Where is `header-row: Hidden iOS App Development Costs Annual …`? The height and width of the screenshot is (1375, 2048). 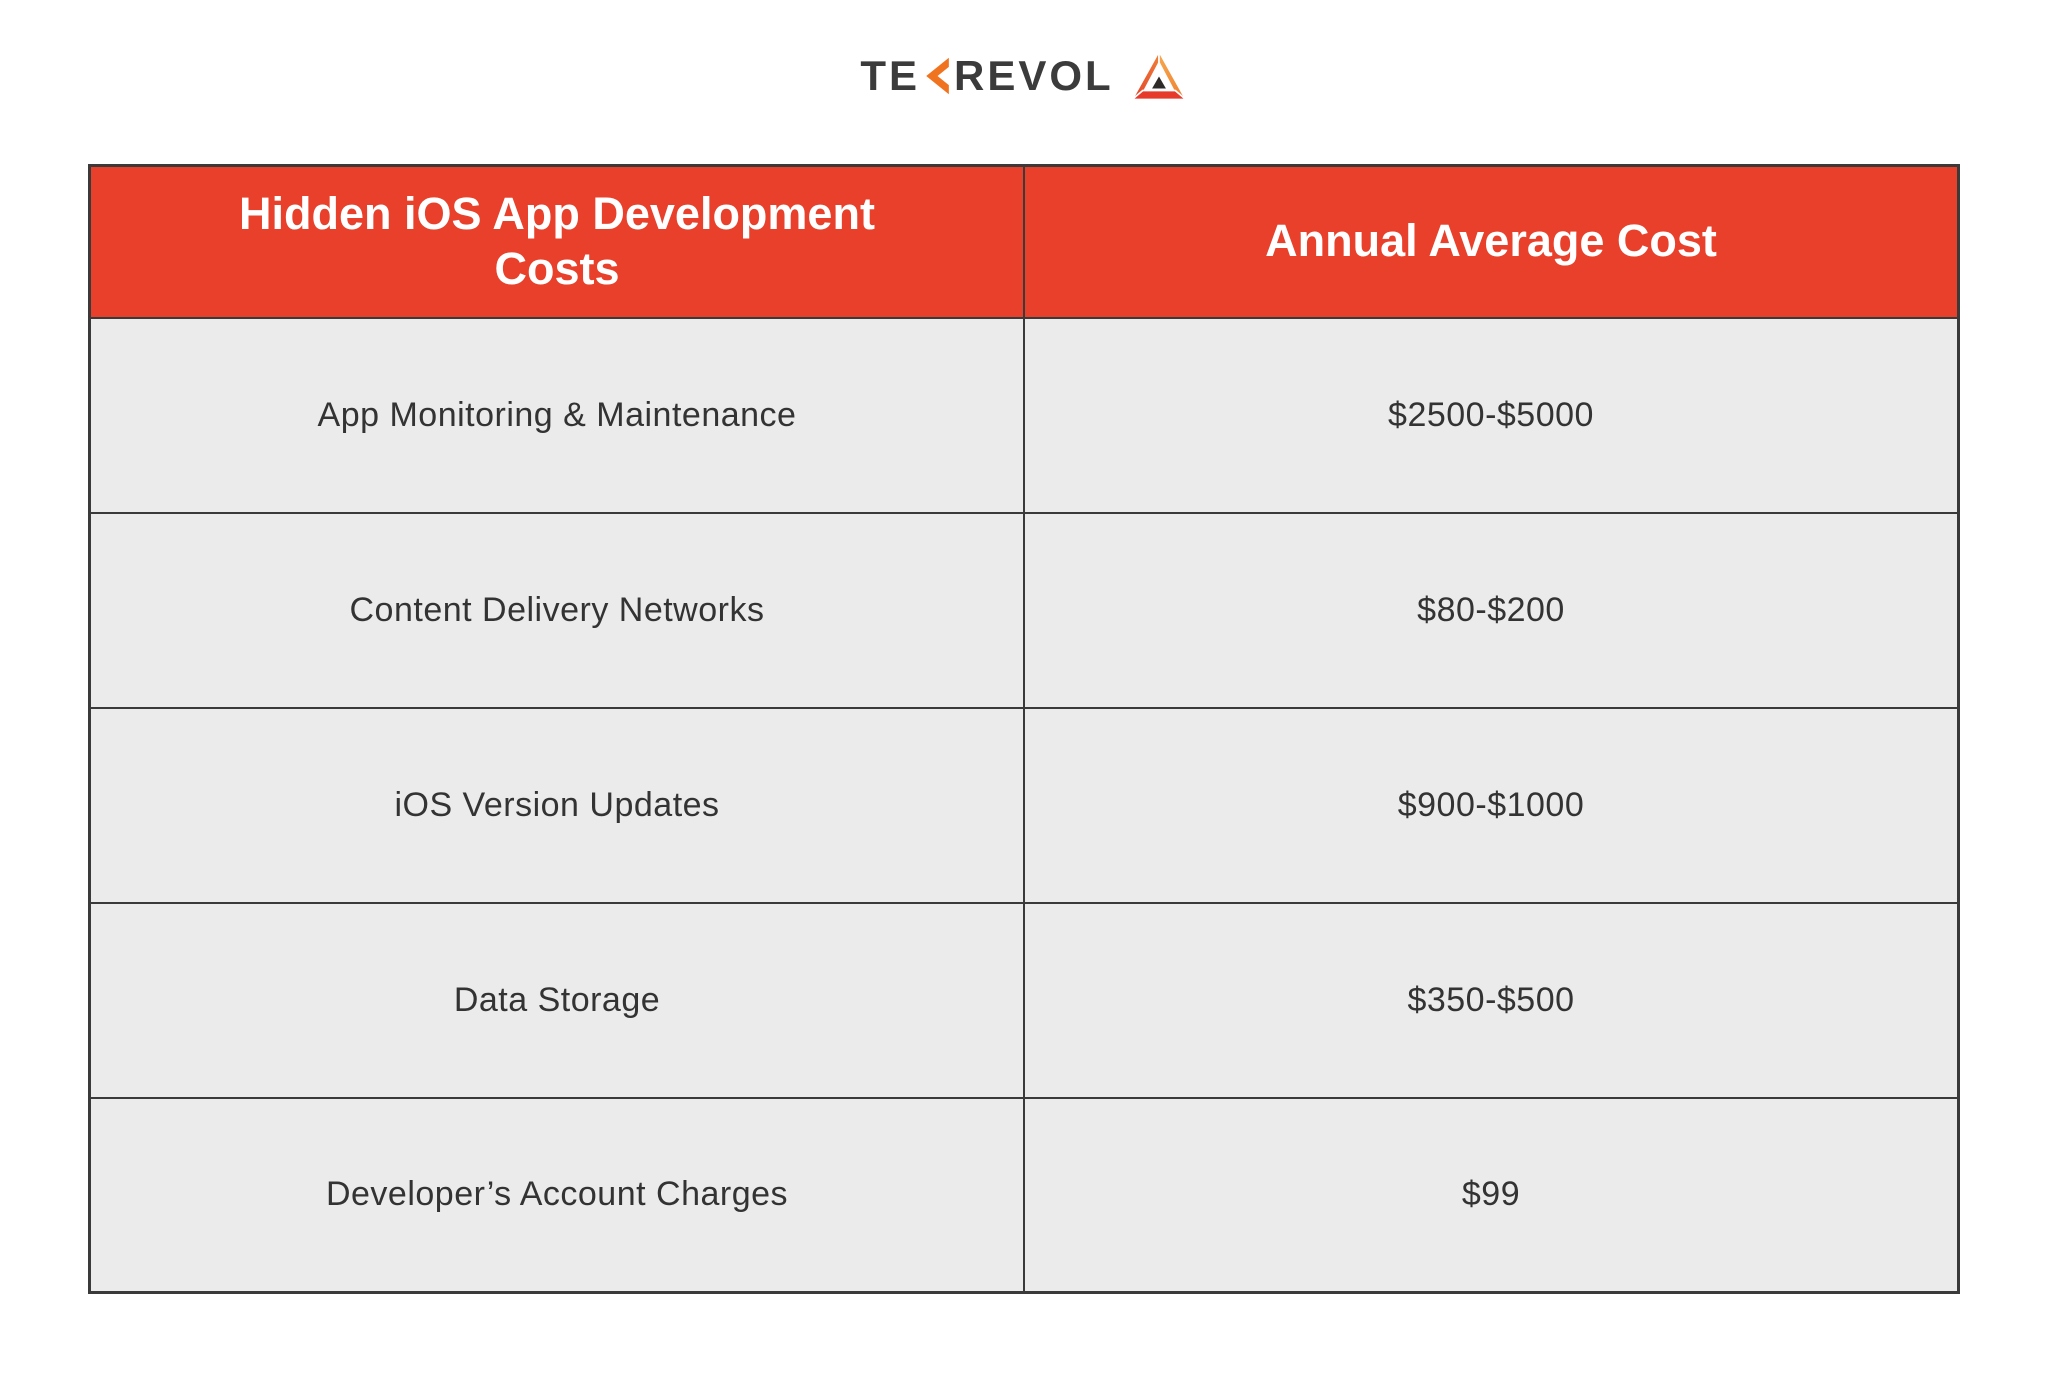 header-row: Hidden iOS App Development Costs Annual … is located at coordinates (1024, 241).